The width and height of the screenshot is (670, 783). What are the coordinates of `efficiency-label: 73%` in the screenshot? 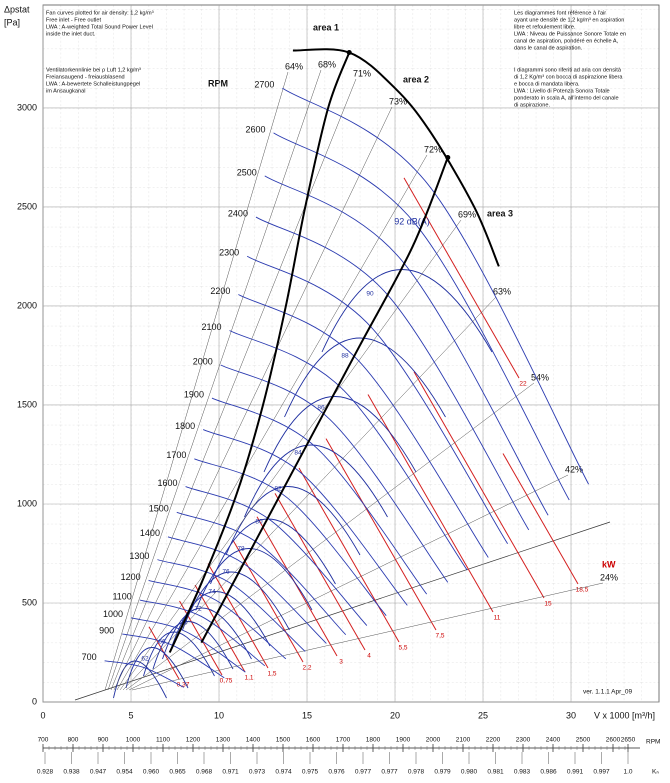 It's located at (398, 101).